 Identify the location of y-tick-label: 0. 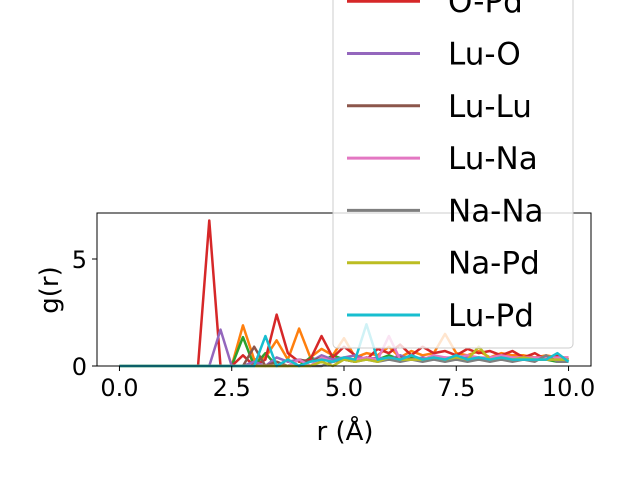
(79, 367).